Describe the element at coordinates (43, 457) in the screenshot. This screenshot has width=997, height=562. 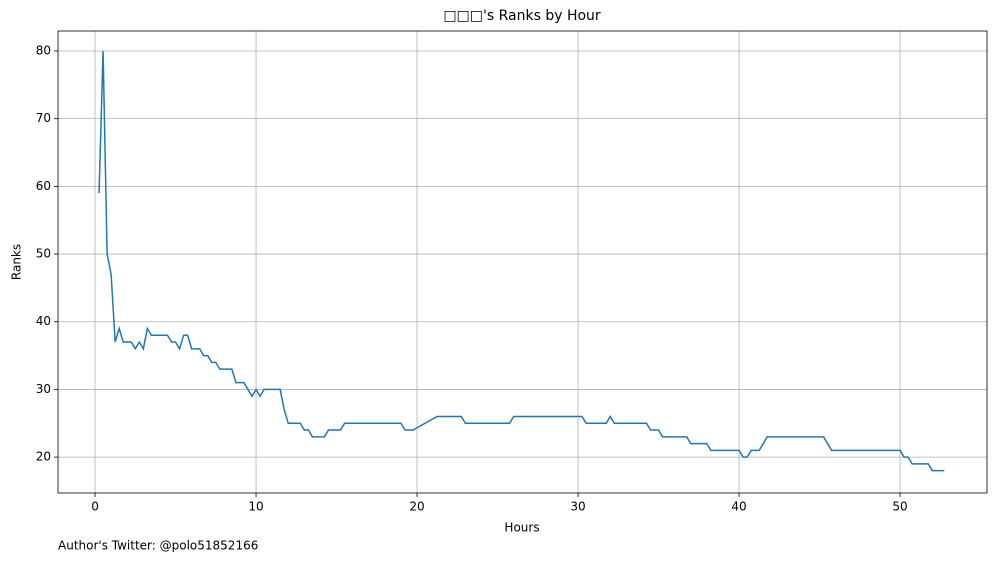
I see `y-tick-label: 20` at that location.